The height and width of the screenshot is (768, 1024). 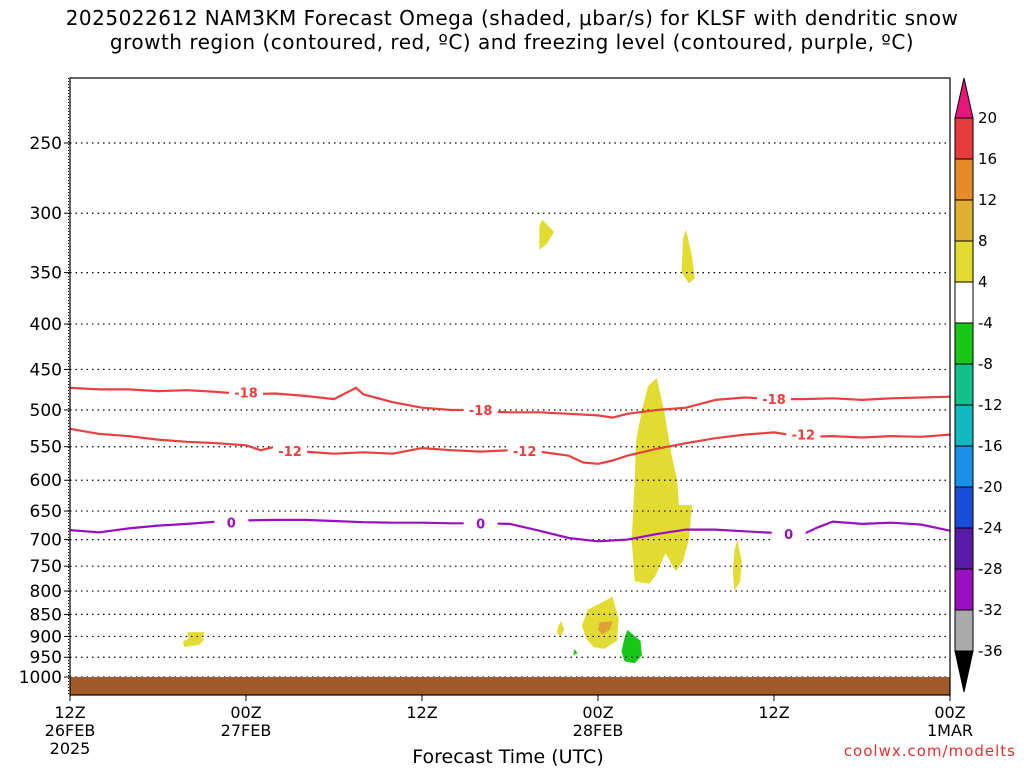 I want to click on colorbar-label-12: -32, so click(x=990, y=610).